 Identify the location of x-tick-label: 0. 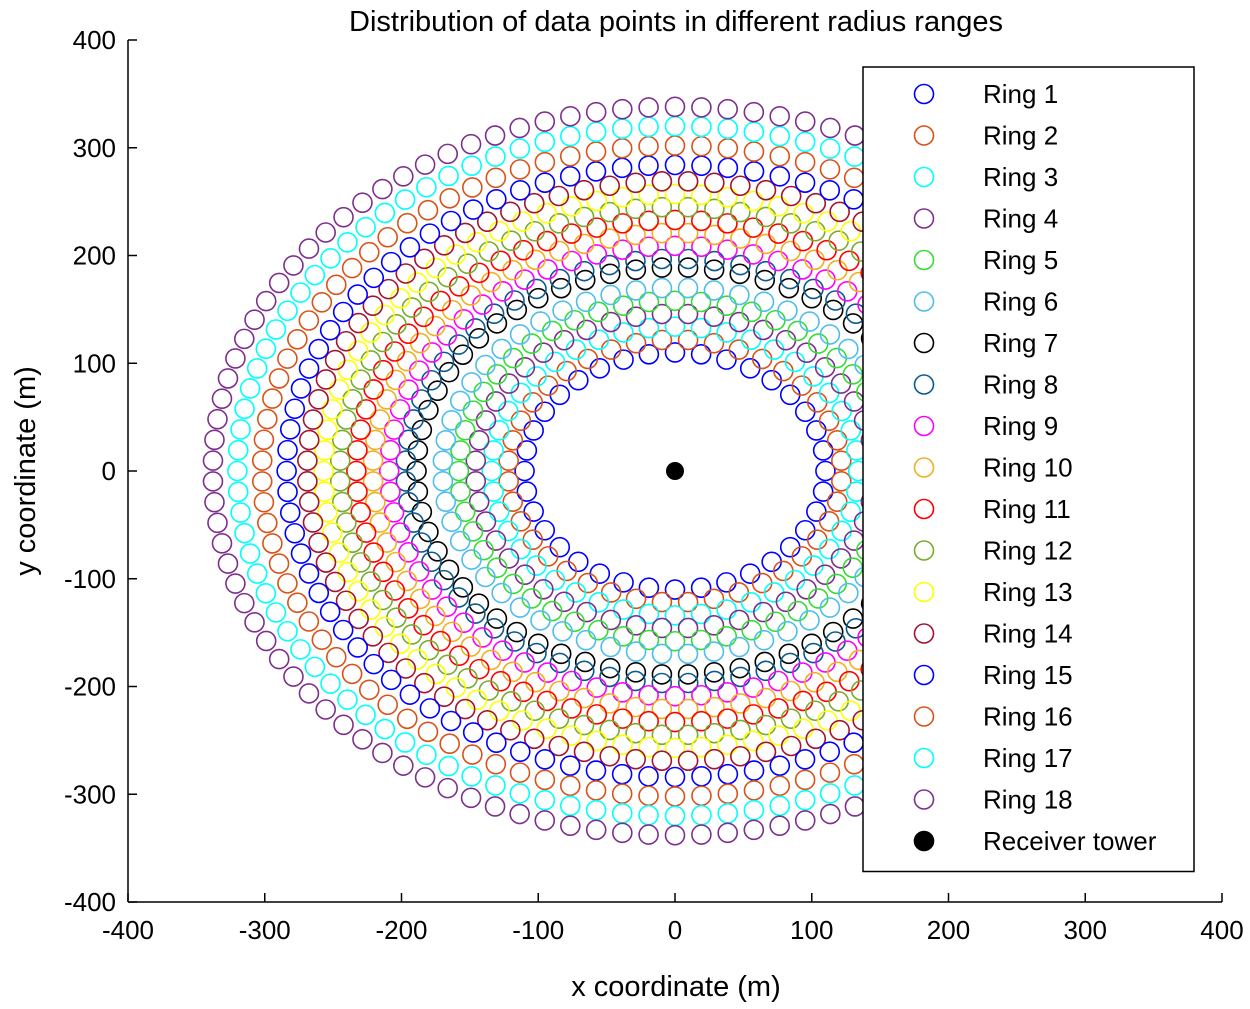
(675, 930).